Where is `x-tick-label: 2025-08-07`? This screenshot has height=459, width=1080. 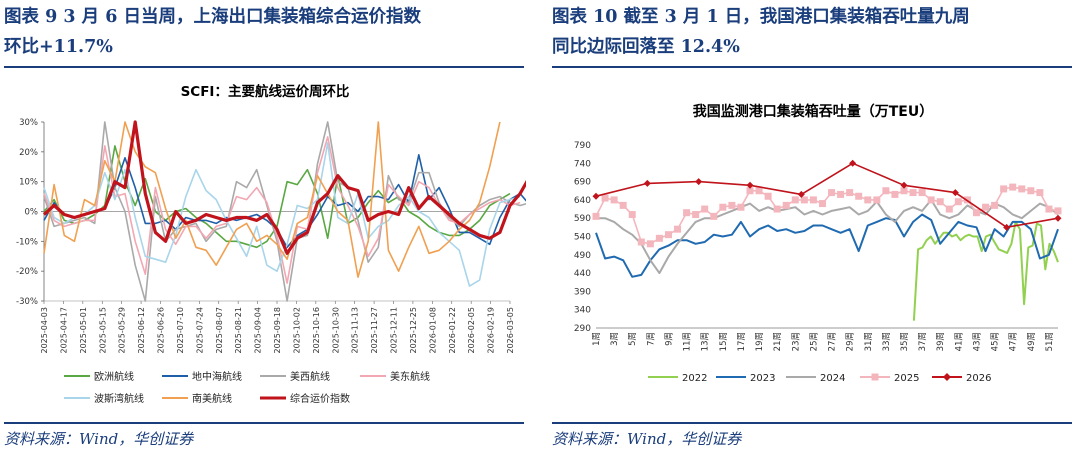
x-tick-label: 2025-08-07 is located at coordinates (219, 330).